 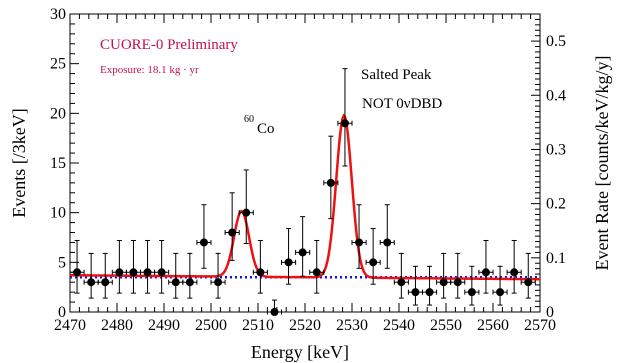 I want to click on x-tick-label: 2550, so click(x=446, y=325).